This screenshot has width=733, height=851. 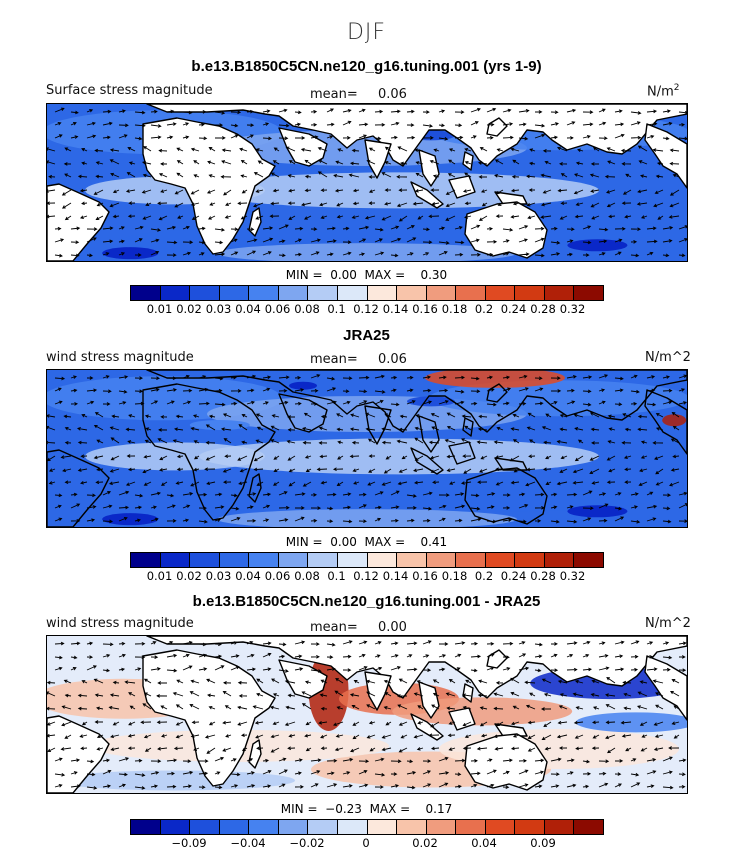 I want to click on panel-2-title: JRA25, so click(x=366, y=335).